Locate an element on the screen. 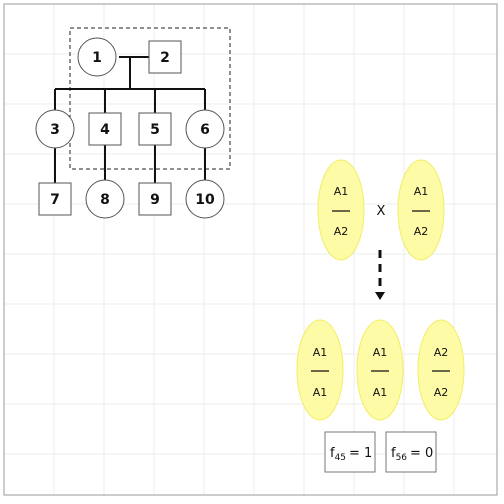  node-5-label: 5 is located at coordinates (155, 130).